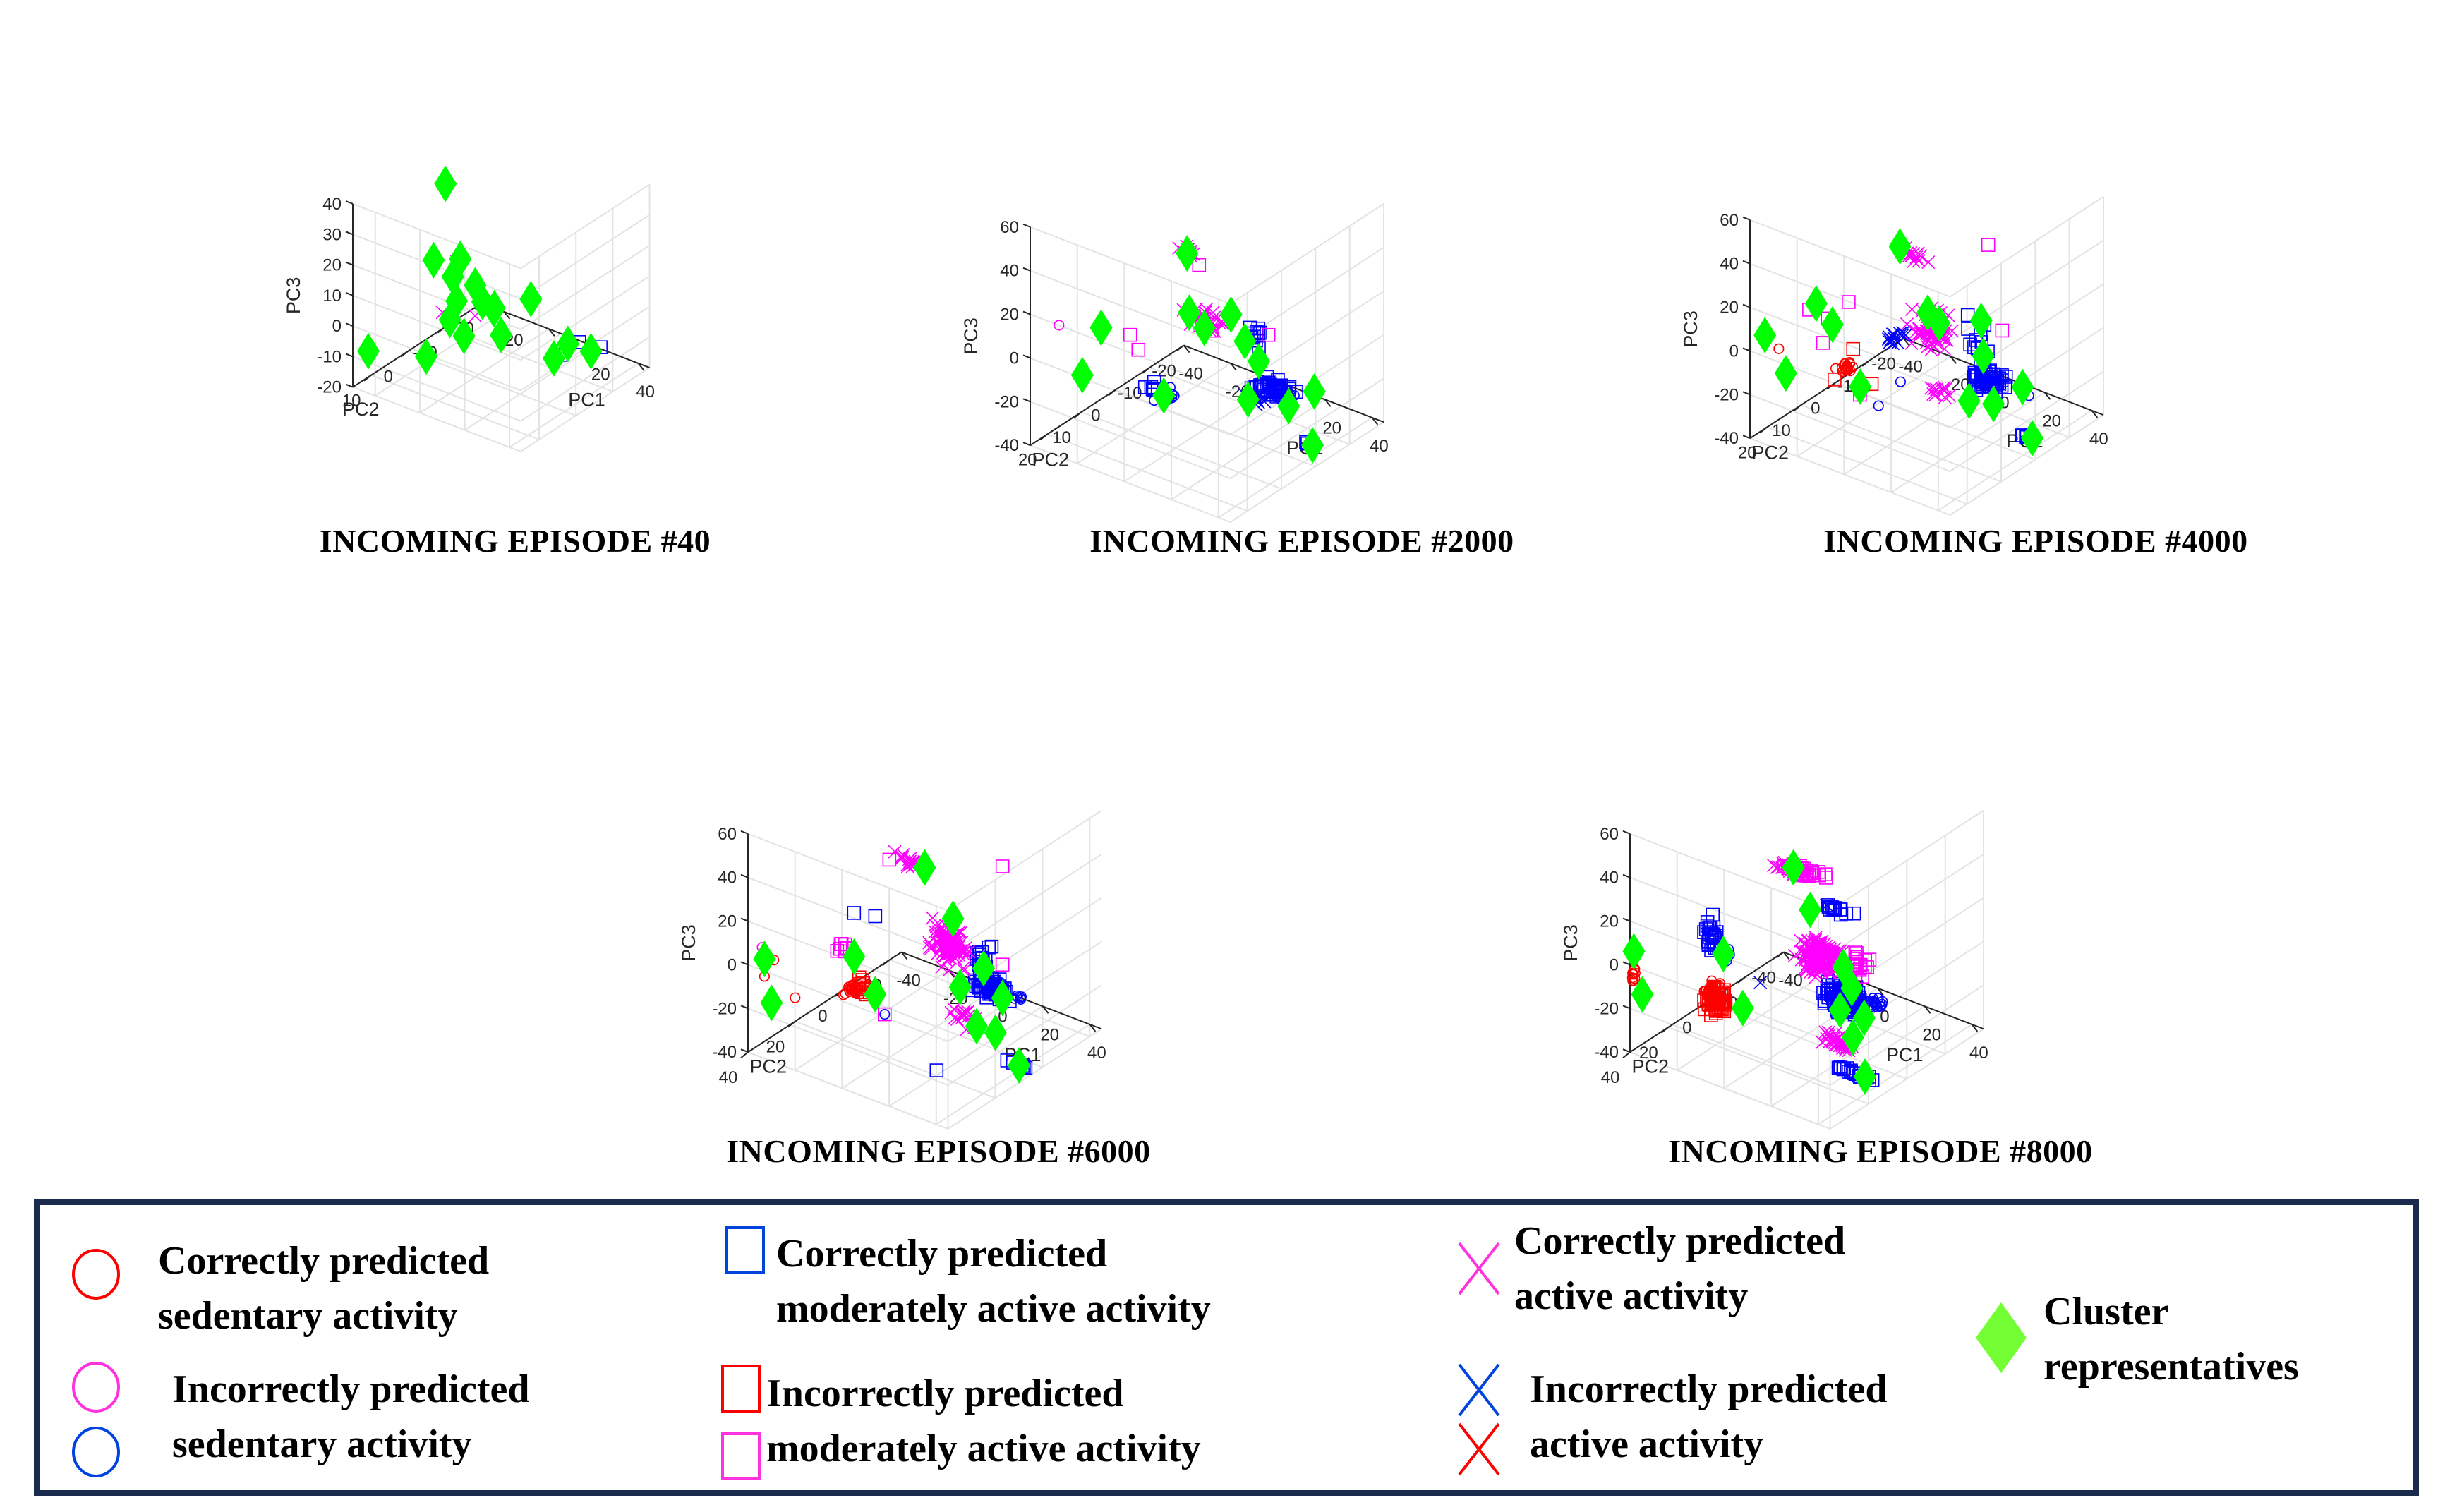 The image size is (2445, 1512). Describe the element at coordinates (1729, 220) in the screenshot. I see `pc3-tick-label: 60` at that location.